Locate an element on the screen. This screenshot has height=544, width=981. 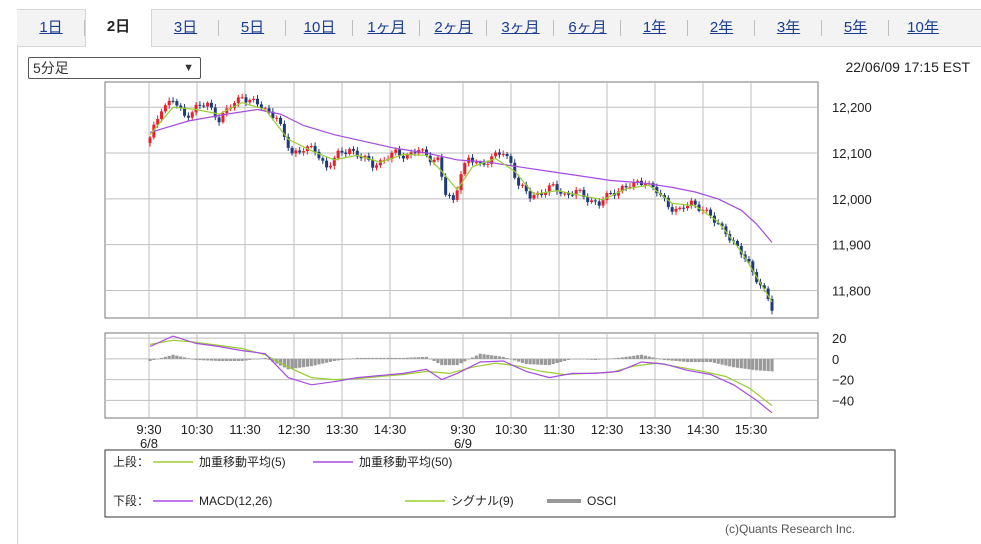
tab-2: 2日 is located at coordinates (118, 28).